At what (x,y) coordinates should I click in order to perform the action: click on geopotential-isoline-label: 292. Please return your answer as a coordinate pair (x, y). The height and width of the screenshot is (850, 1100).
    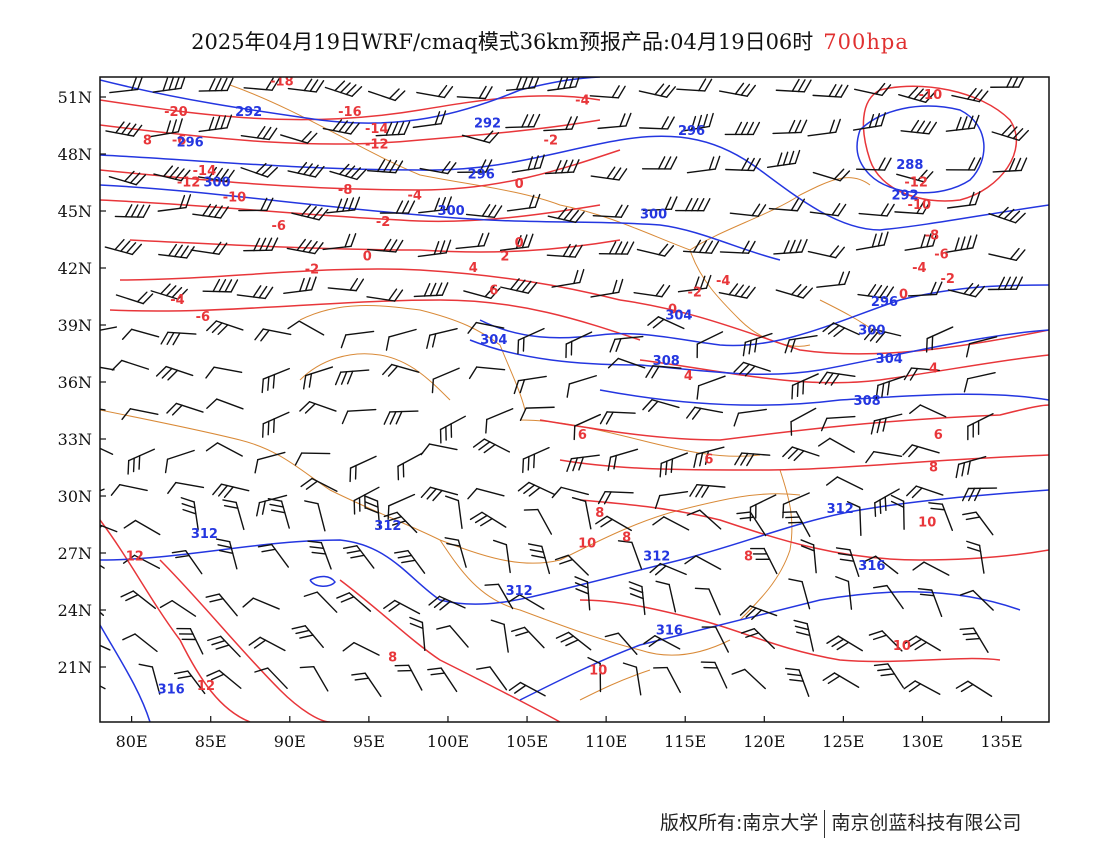
    Looking at the image, I should click on (248, 112).